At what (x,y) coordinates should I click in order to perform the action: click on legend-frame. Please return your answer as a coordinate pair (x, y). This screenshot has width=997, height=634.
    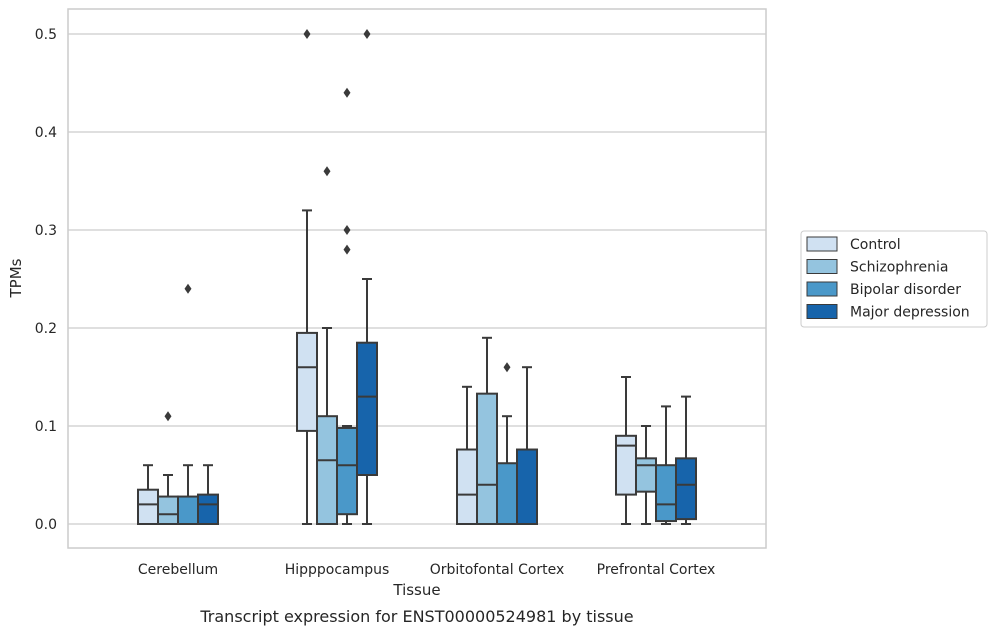
    Looking at the image, I should click on (894, 279).